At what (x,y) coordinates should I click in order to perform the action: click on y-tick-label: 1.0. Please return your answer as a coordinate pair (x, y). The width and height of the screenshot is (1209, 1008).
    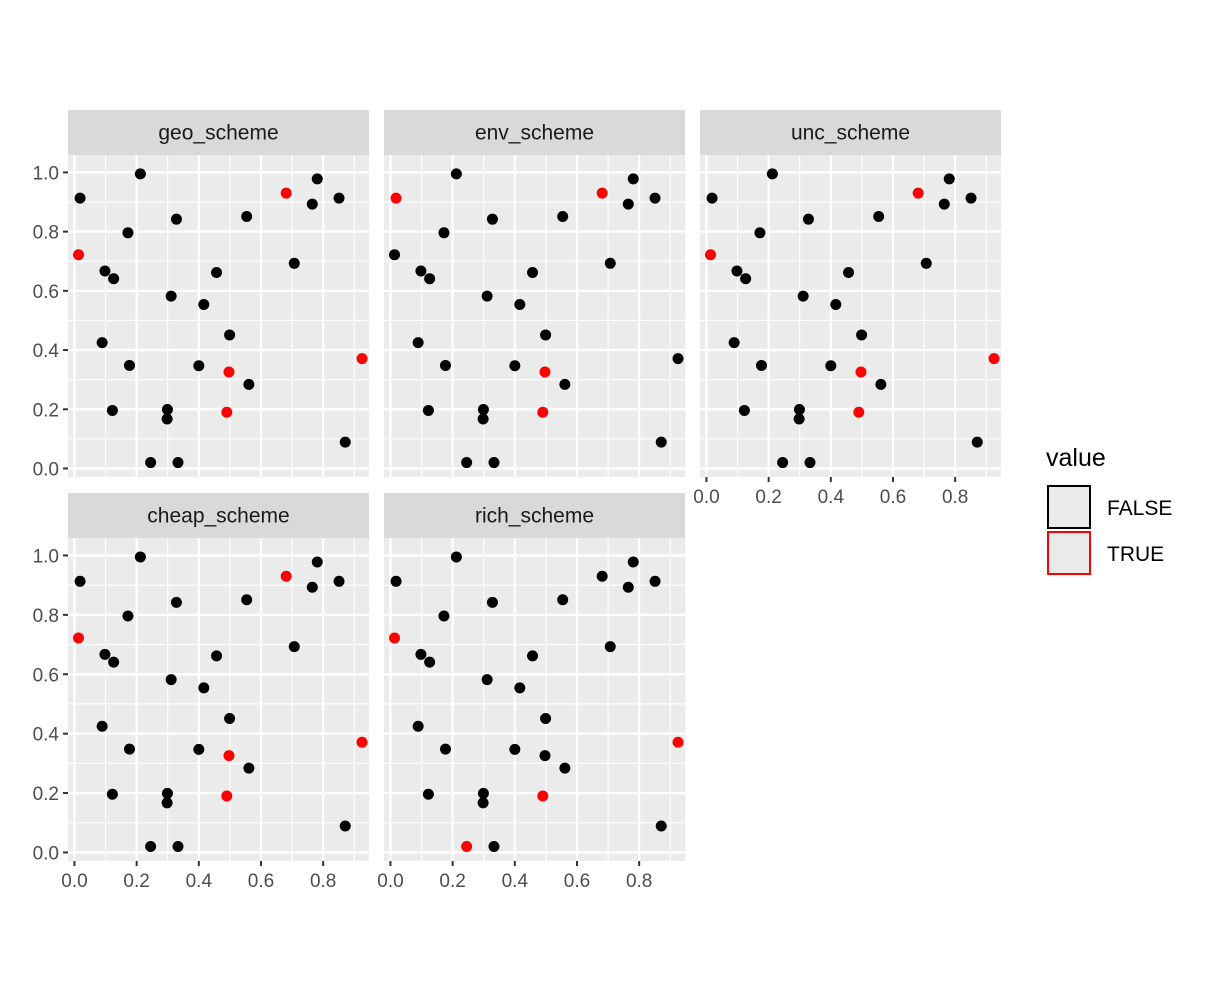
    Looking at the image, I should click on (46, 173).